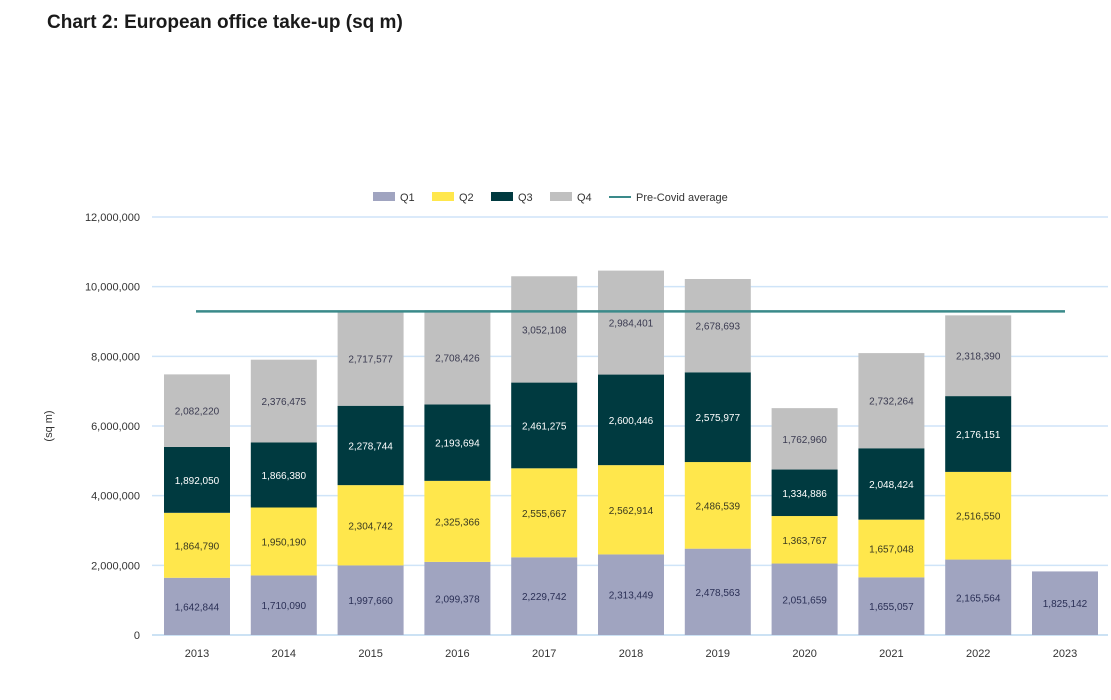 Image resolution: width=1111 pixels, height=700 pixels. What do you see at coordinates (370, 358) in the screenshot?
I see `bar-segment-q4-2015` at bounding box center [370, 358].